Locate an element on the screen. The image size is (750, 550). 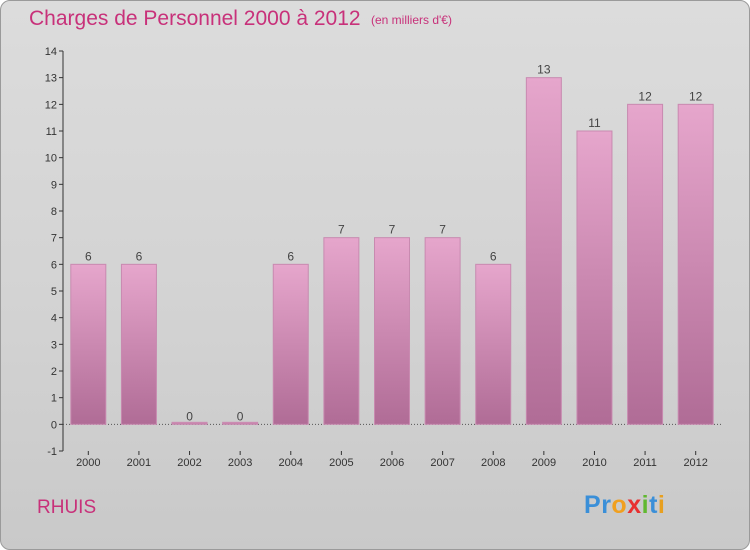
x-tick-label-2004: 2004 is located at coordinates (291, 463).